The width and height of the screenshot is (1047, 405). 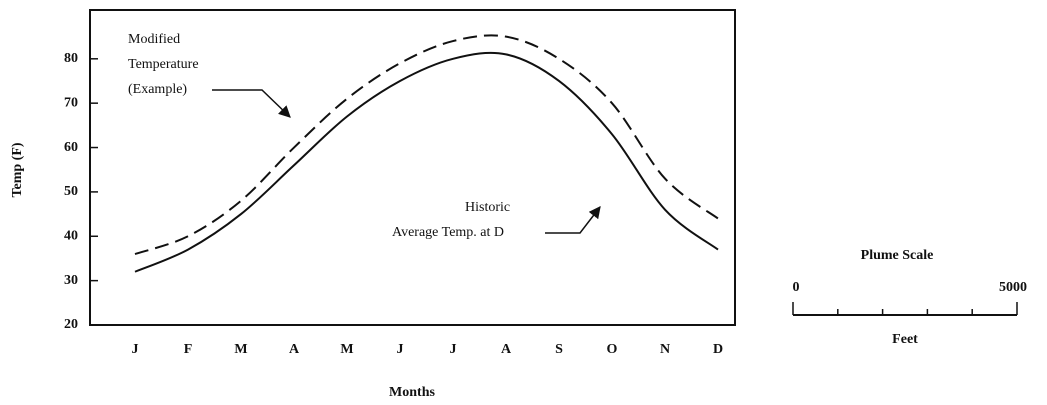 What do you see at coordinates (71, 324) in the screenshot?
I see `y-tick-label: 20` at bounding box center [71, 324].